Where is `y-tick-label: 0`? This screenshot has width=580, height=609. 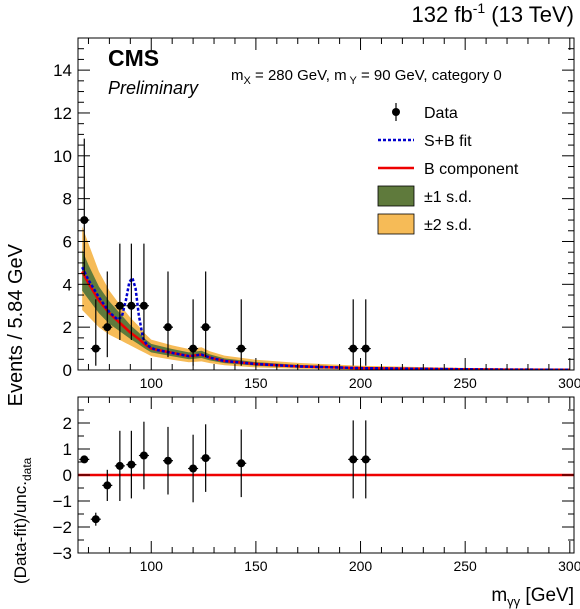 y-tick-label: 0 is located at coordinates (67, 370).